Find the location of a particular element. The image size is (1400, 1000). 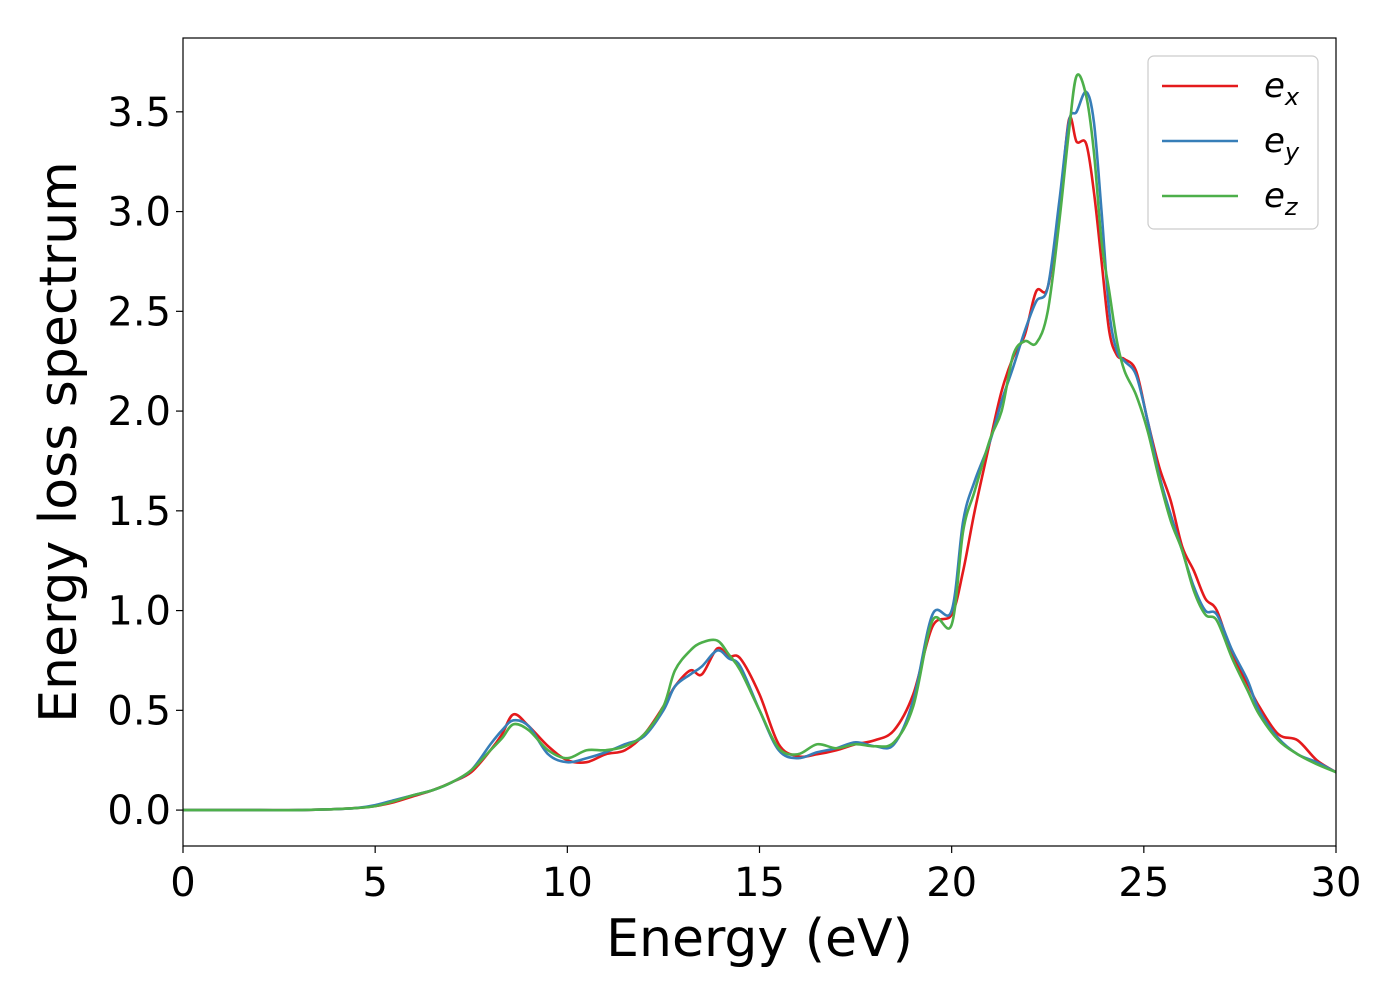

y-tick-label: 0.0 is located at coordinates (139, 811).